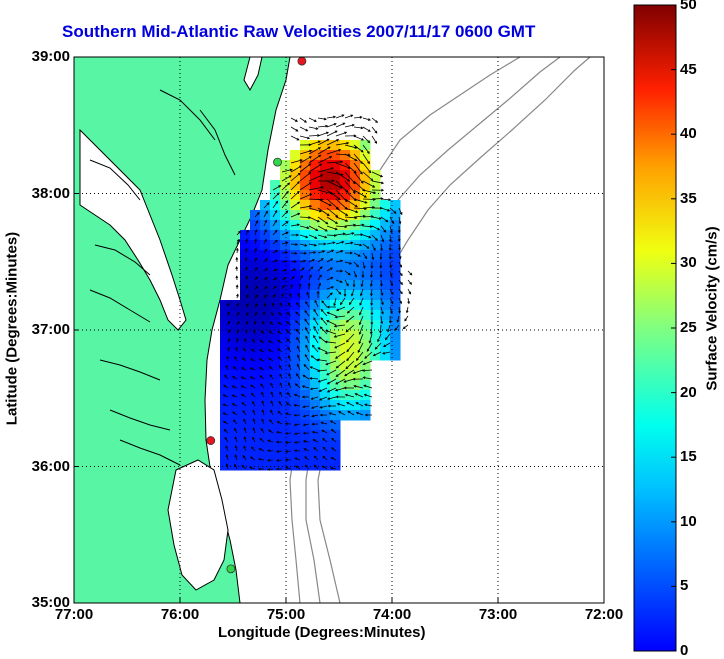  What do you see at coordinates (187, 115) in the screenshot?
I see `river-line` at bounding box center [187, 115].